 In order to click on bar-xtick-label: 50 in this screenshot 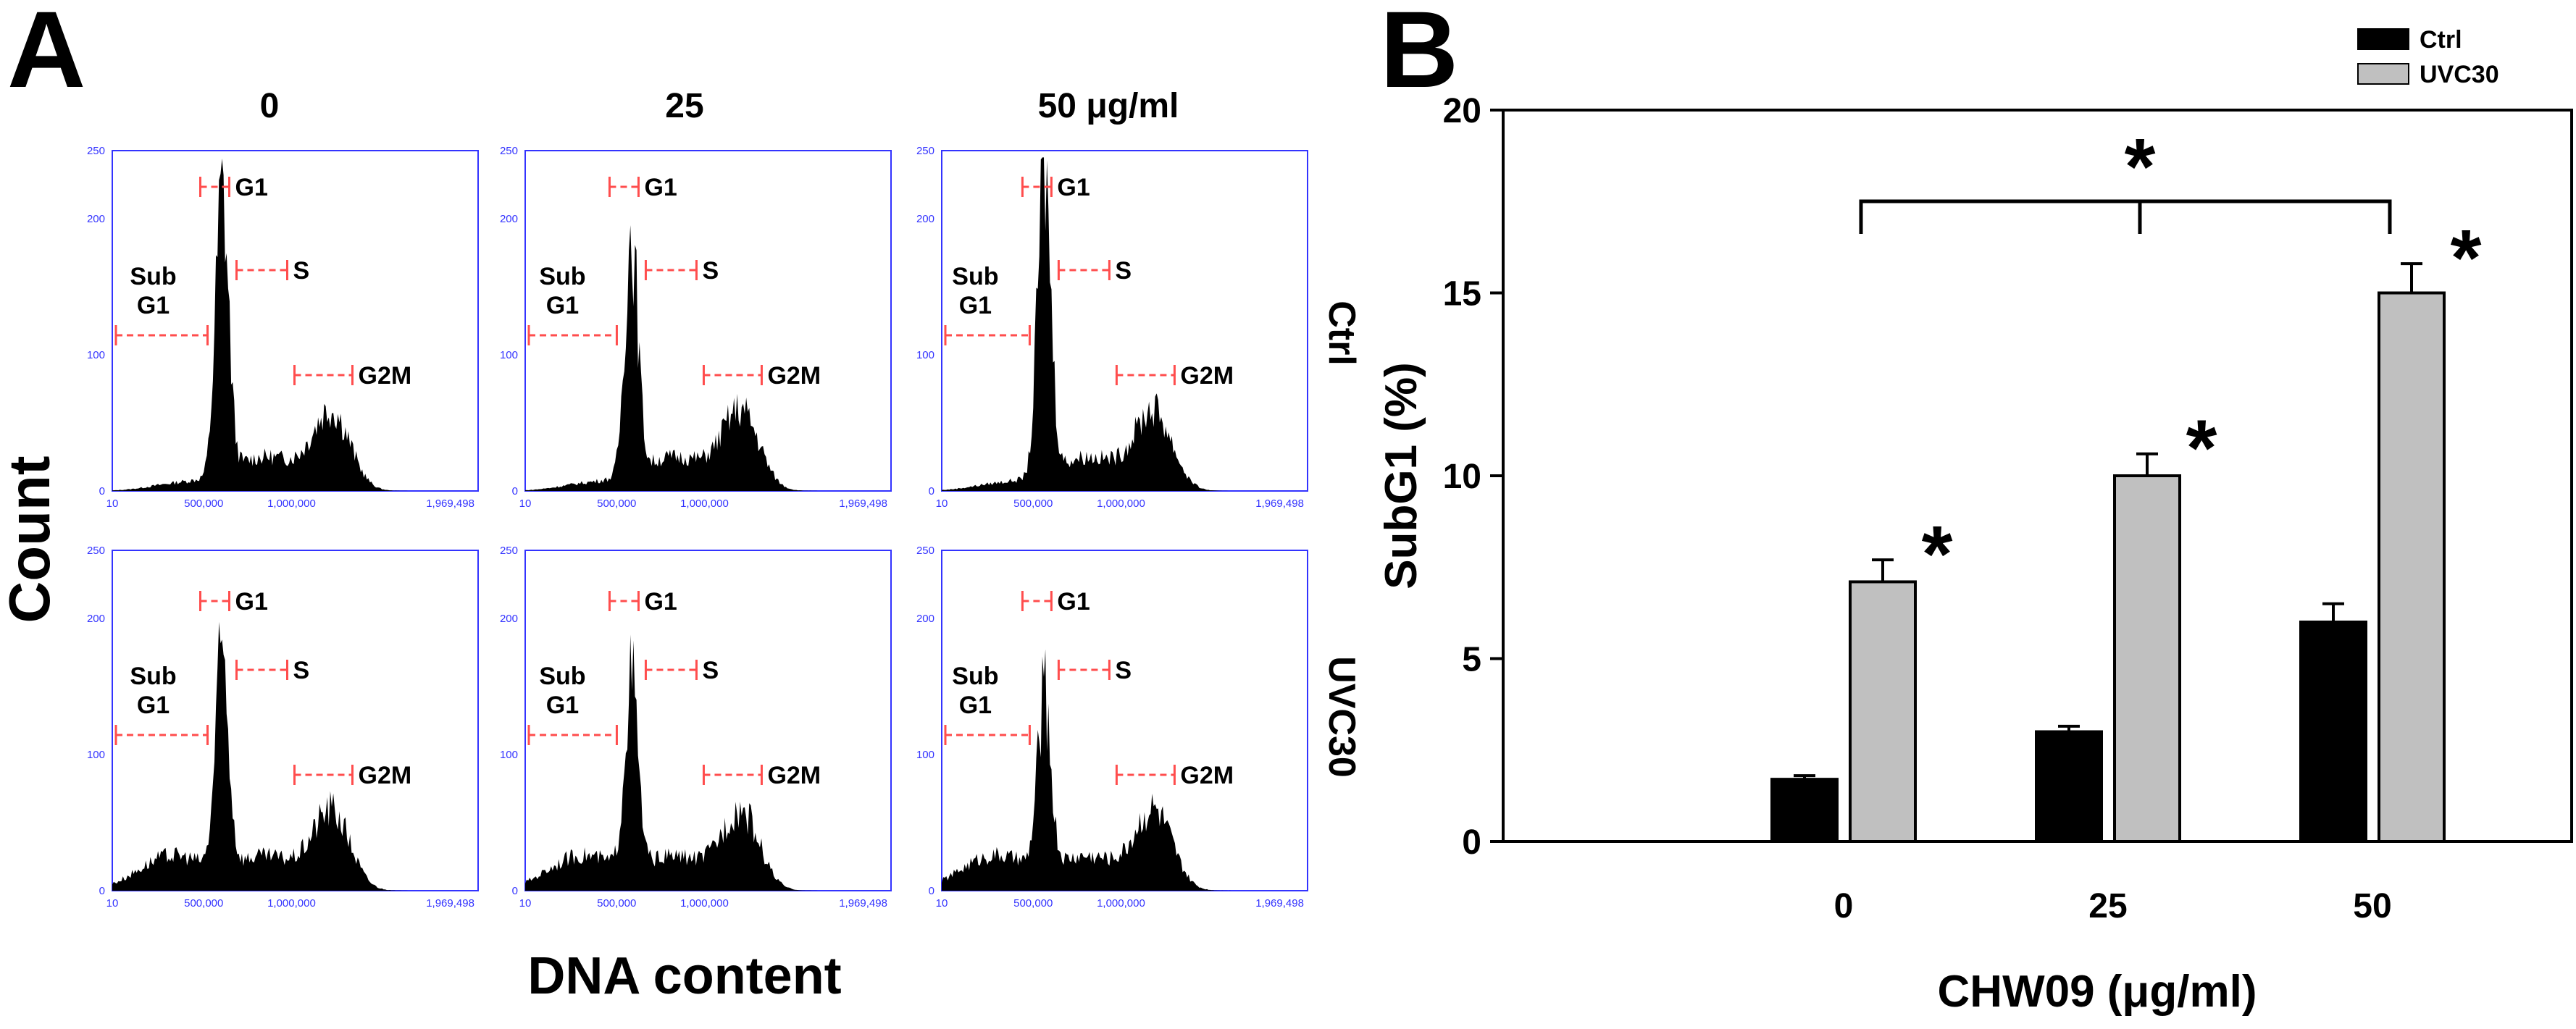, I will do `click(2372, 906)`.